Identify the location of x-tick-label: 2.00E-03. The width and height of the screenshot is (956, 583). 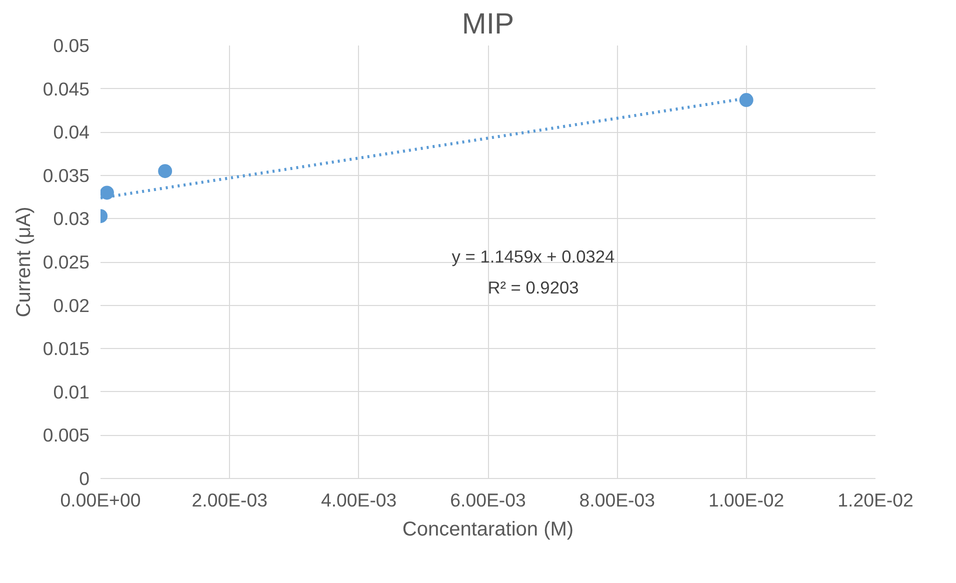
(230, 500).